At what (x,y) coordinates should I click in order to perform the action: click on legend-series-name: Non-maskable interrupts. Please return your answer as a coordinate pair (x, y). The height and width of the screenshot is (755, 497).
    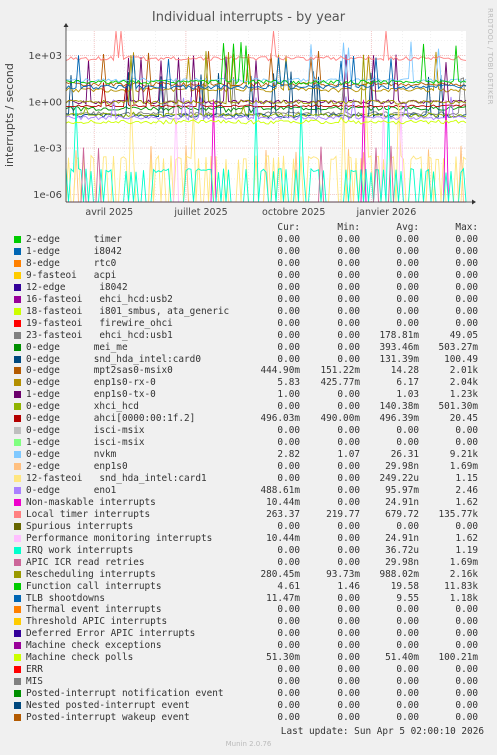
    Looking at the image, I should click on (91, 502).